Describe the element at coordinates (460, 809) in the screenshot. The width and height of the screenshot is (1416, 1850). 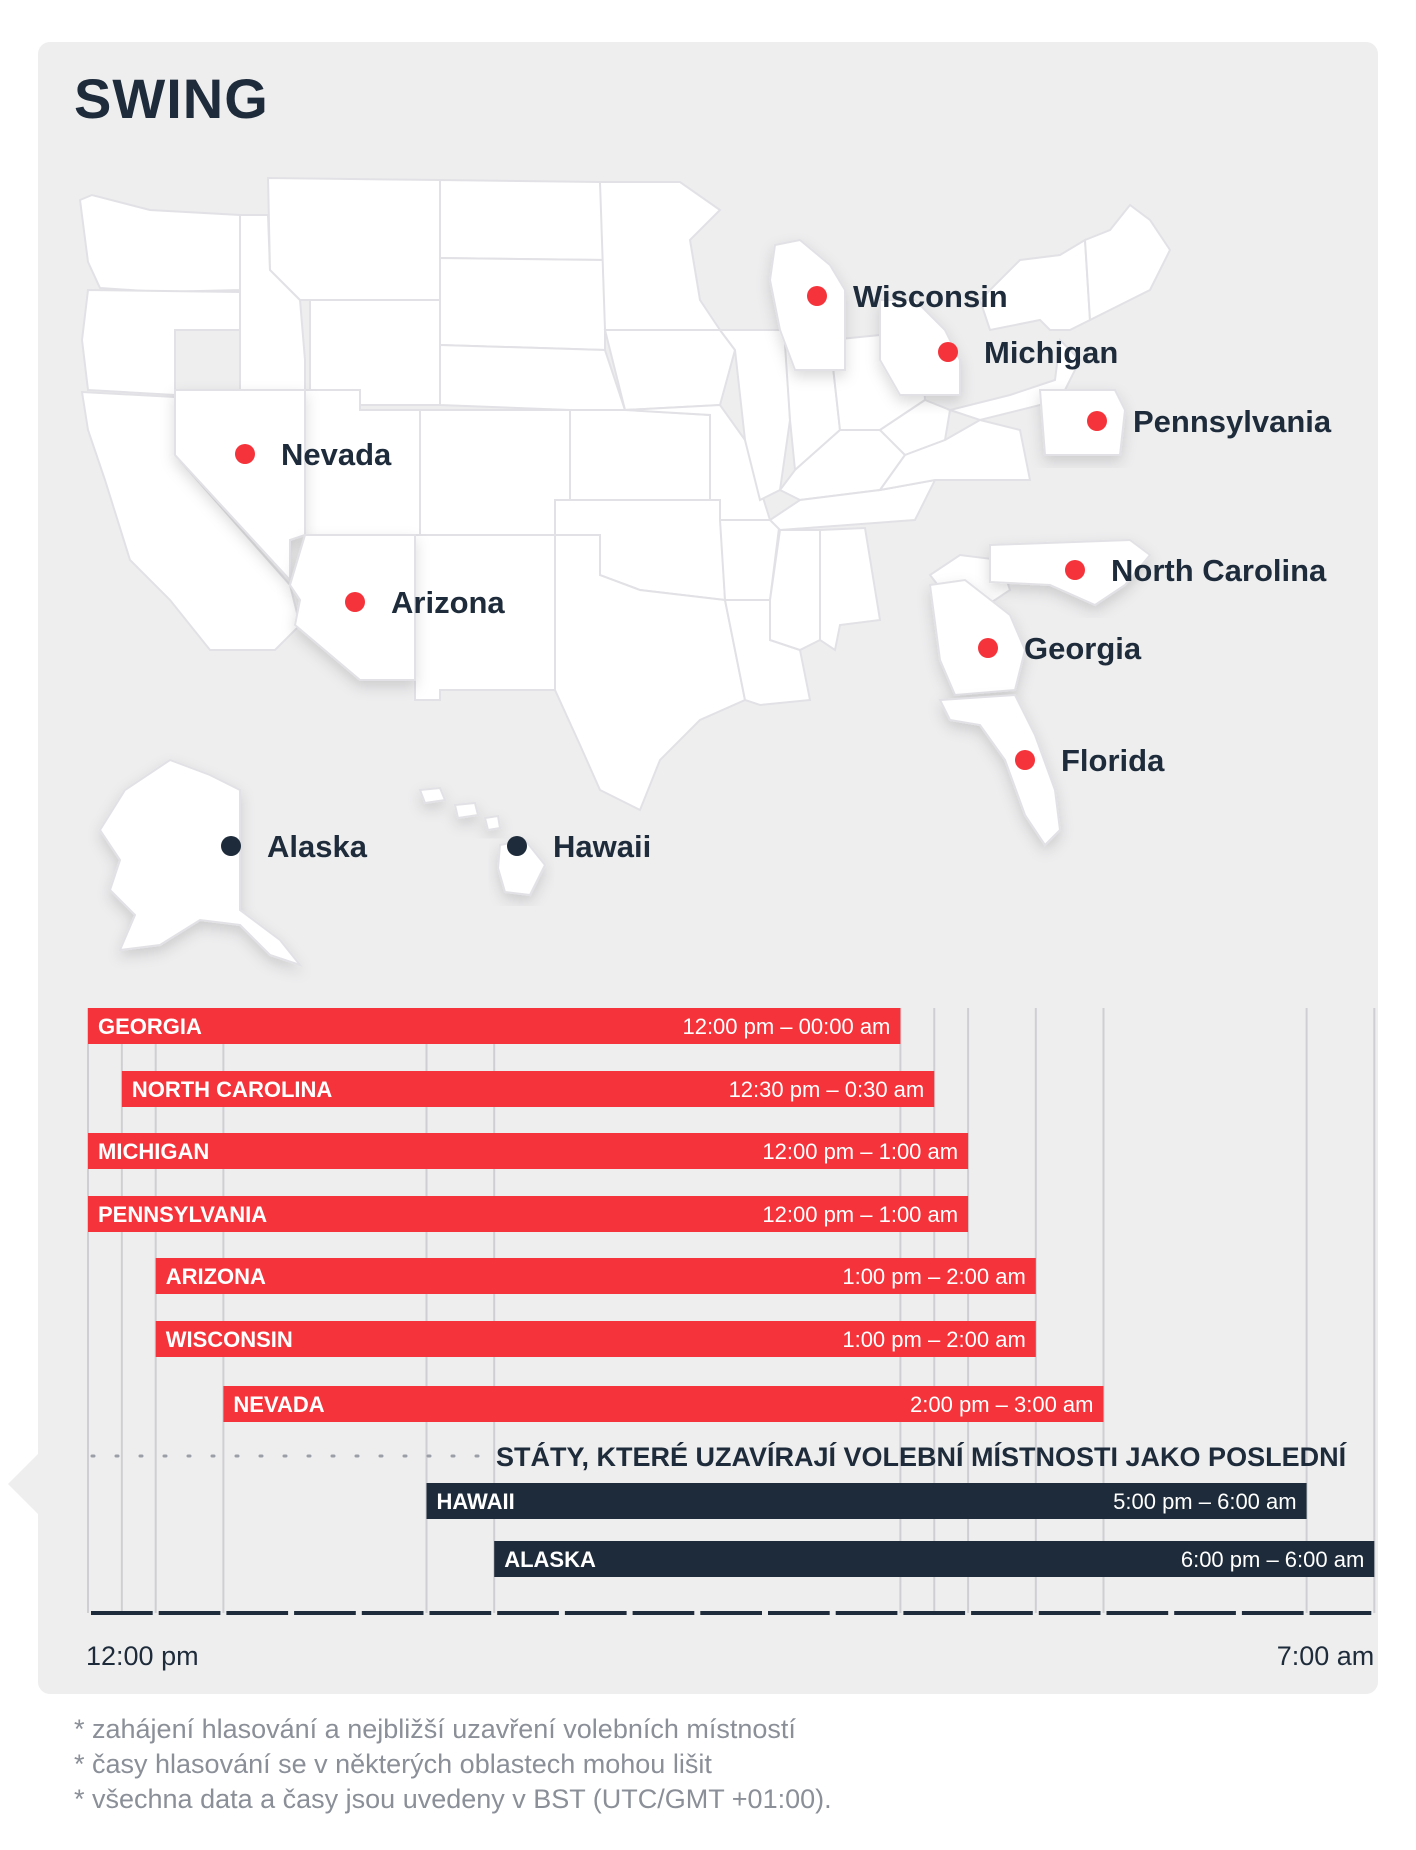
I see `state-hawaii-islands` at that location.